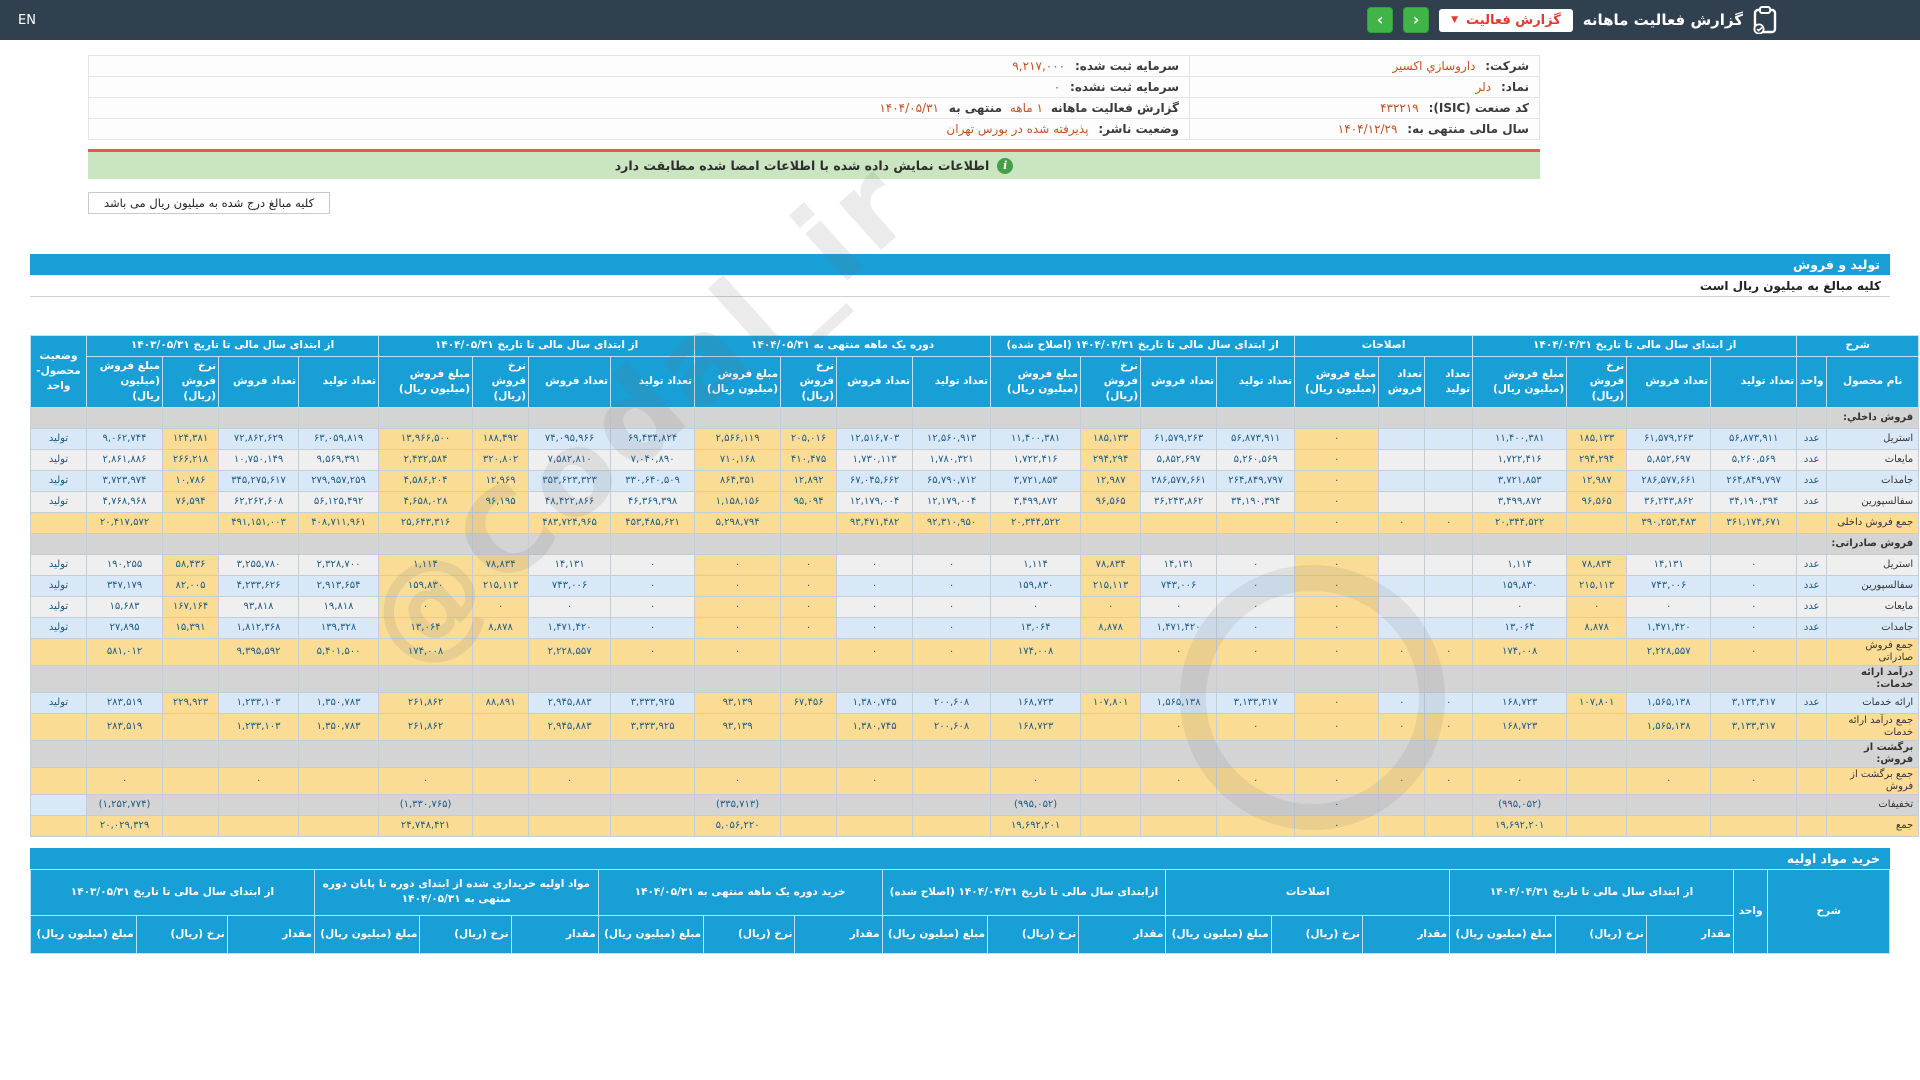 The height and width of the screenshot is (1080, 1920). Describe the element at coordinates (124, 585) in the screenshot. I see `value-cell: ۳۴۷,۱۷۹` at that location.